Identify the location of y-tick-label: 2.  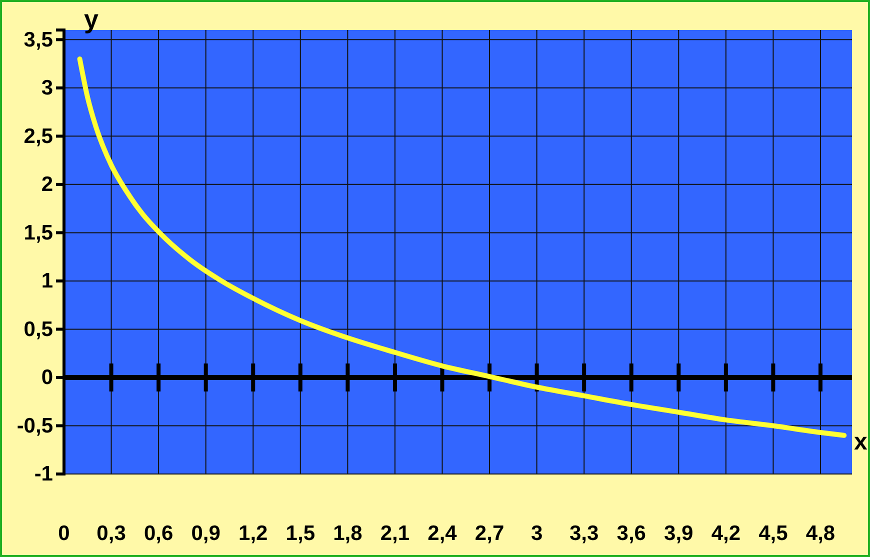
(47, 184).